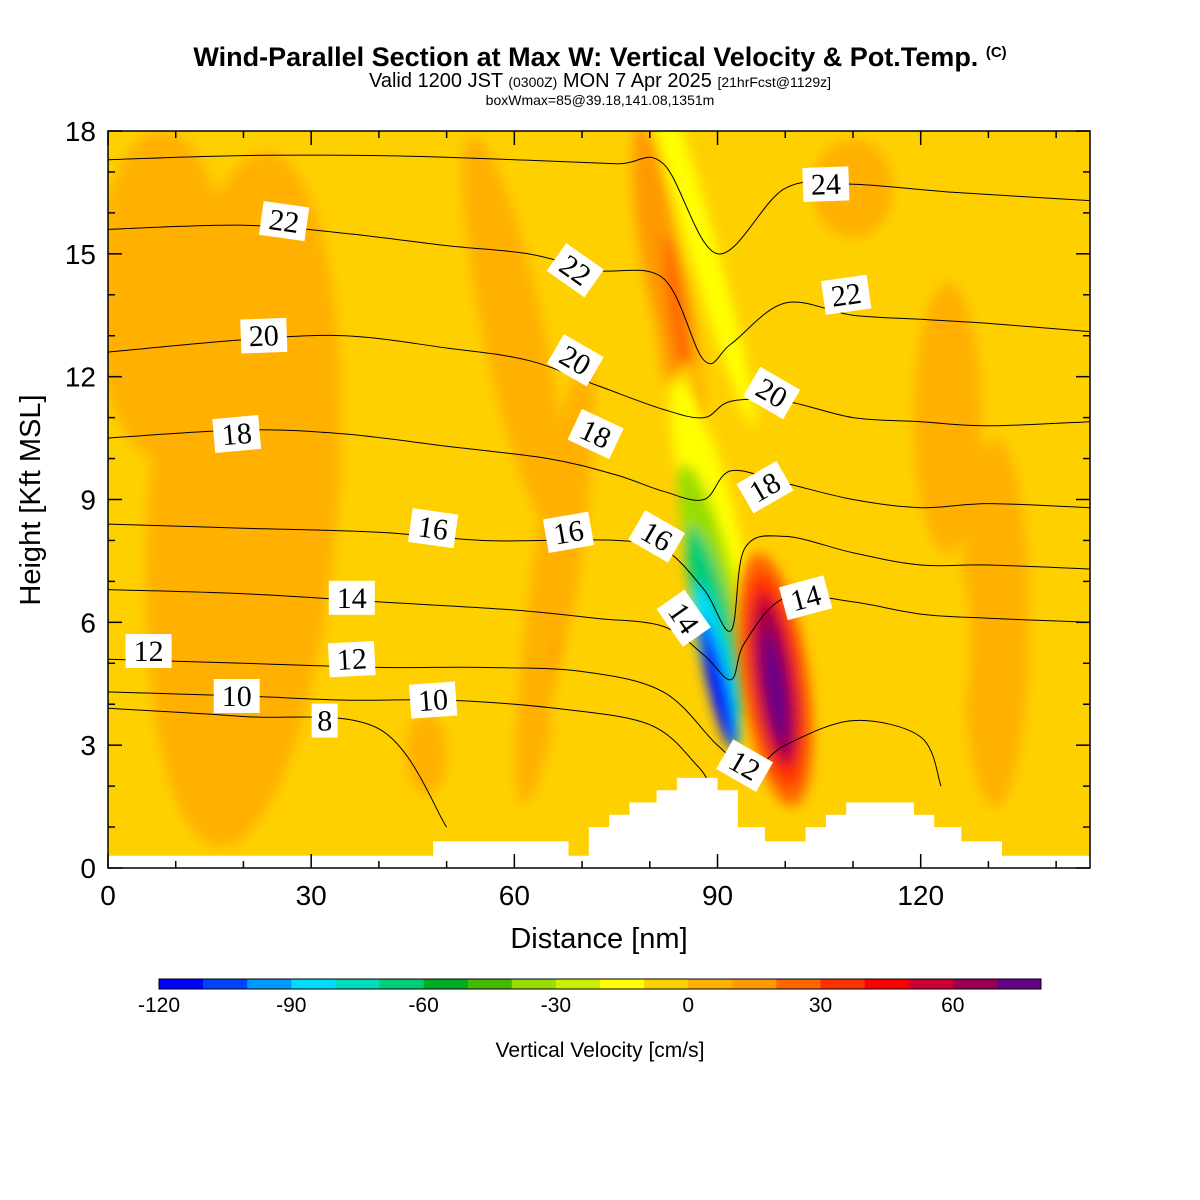  What do you see at coordinates (311, 895) in the screenshot?
I see `x-tick-label: 30` at bounding box center [311, 895].